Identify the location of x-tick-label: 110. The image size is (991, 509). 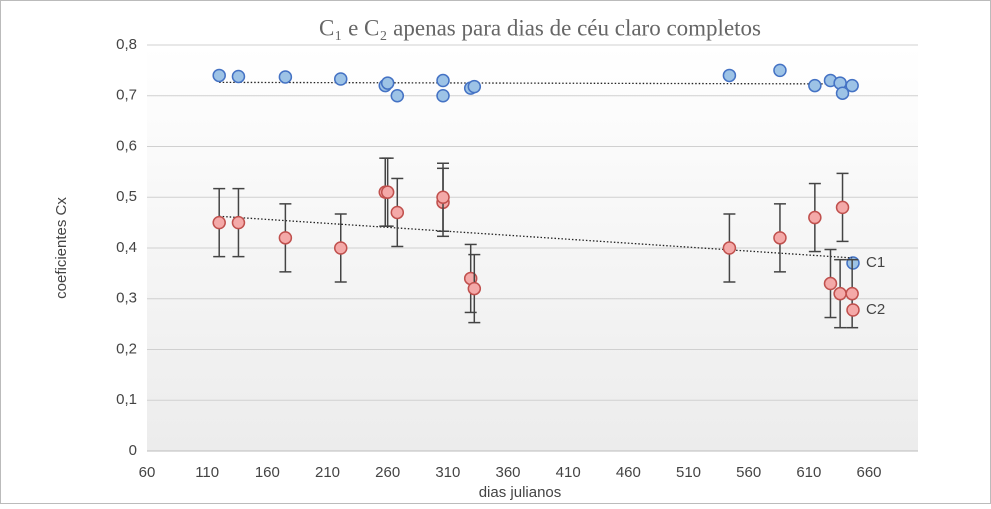
(207, 472).